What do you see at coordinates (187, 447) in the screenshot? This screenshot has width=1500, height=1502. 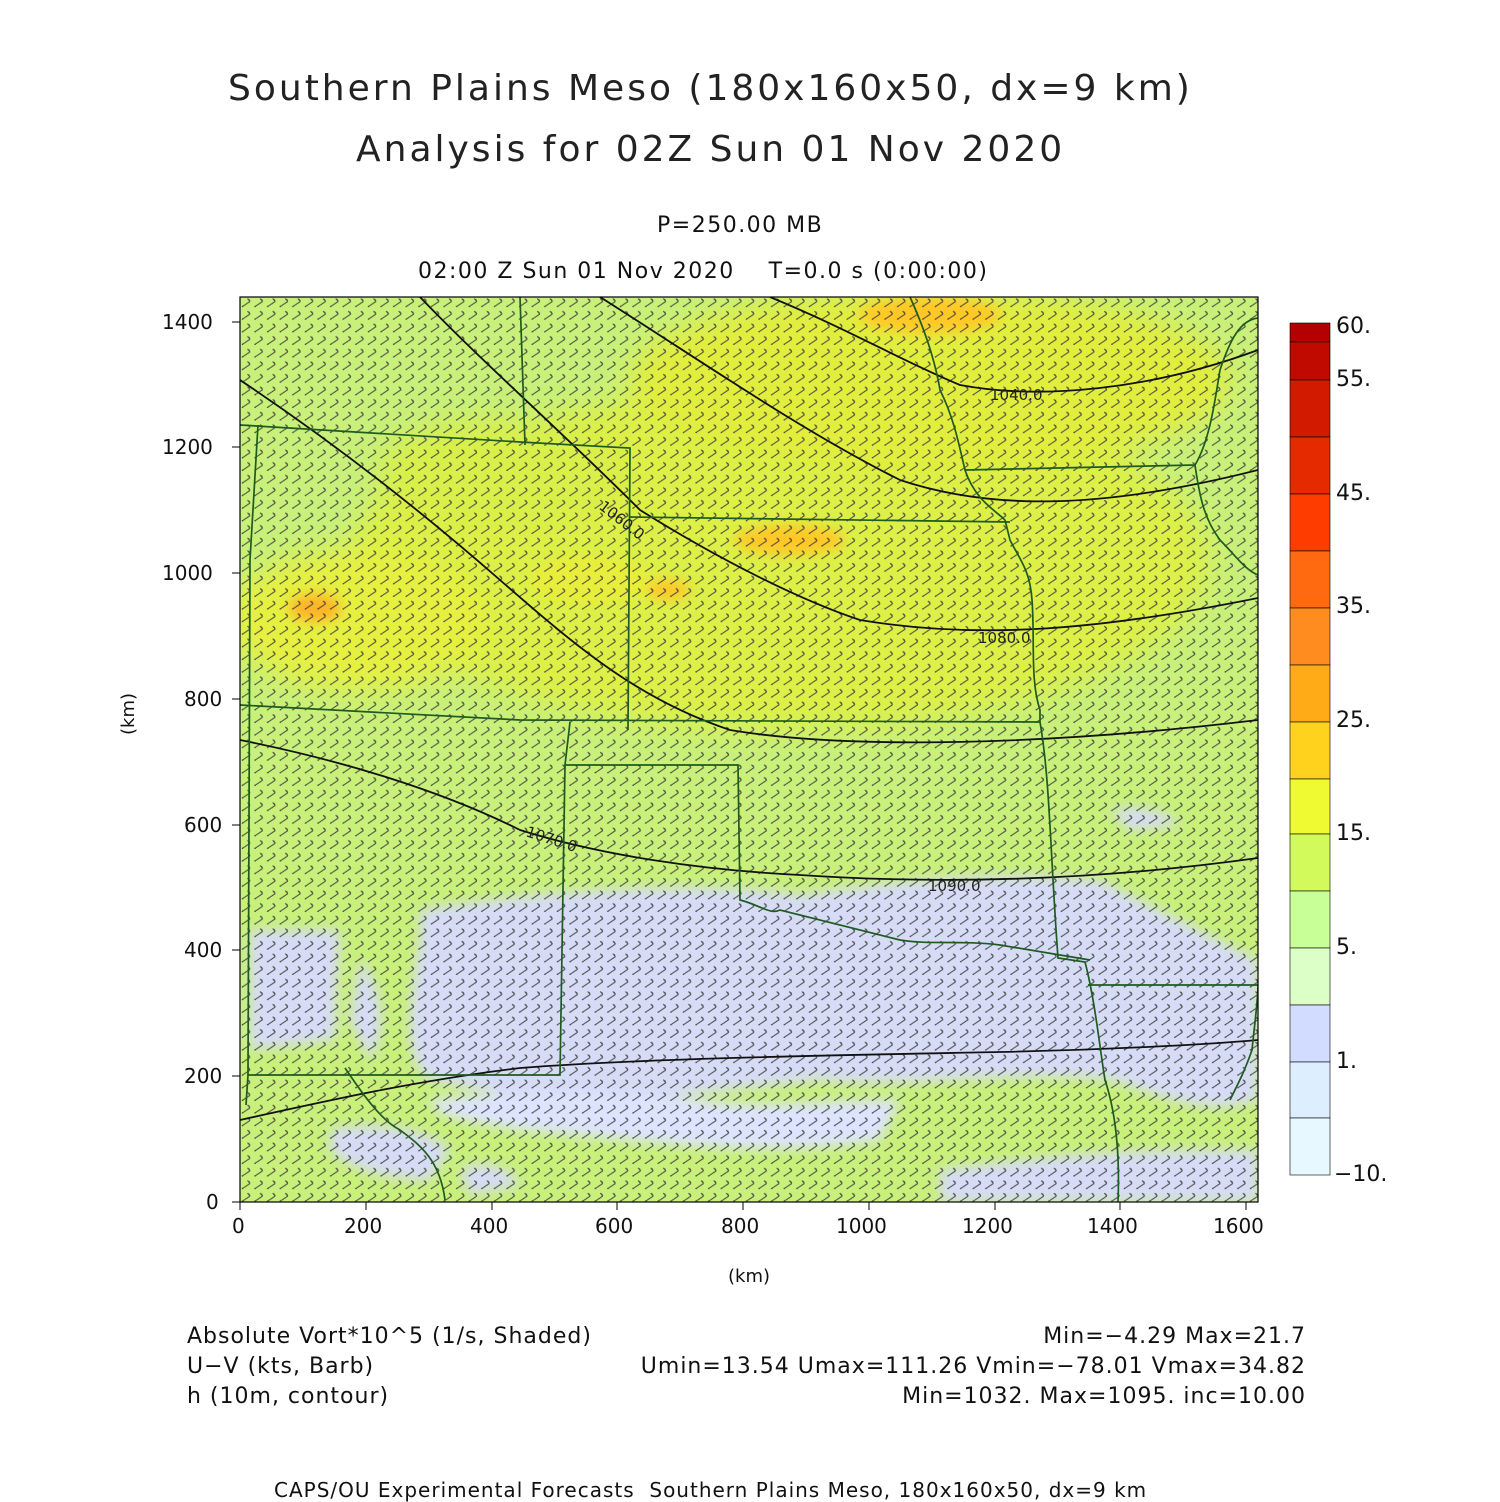 I see `y-tick-label: 1200` at bounding box center [187, 447].